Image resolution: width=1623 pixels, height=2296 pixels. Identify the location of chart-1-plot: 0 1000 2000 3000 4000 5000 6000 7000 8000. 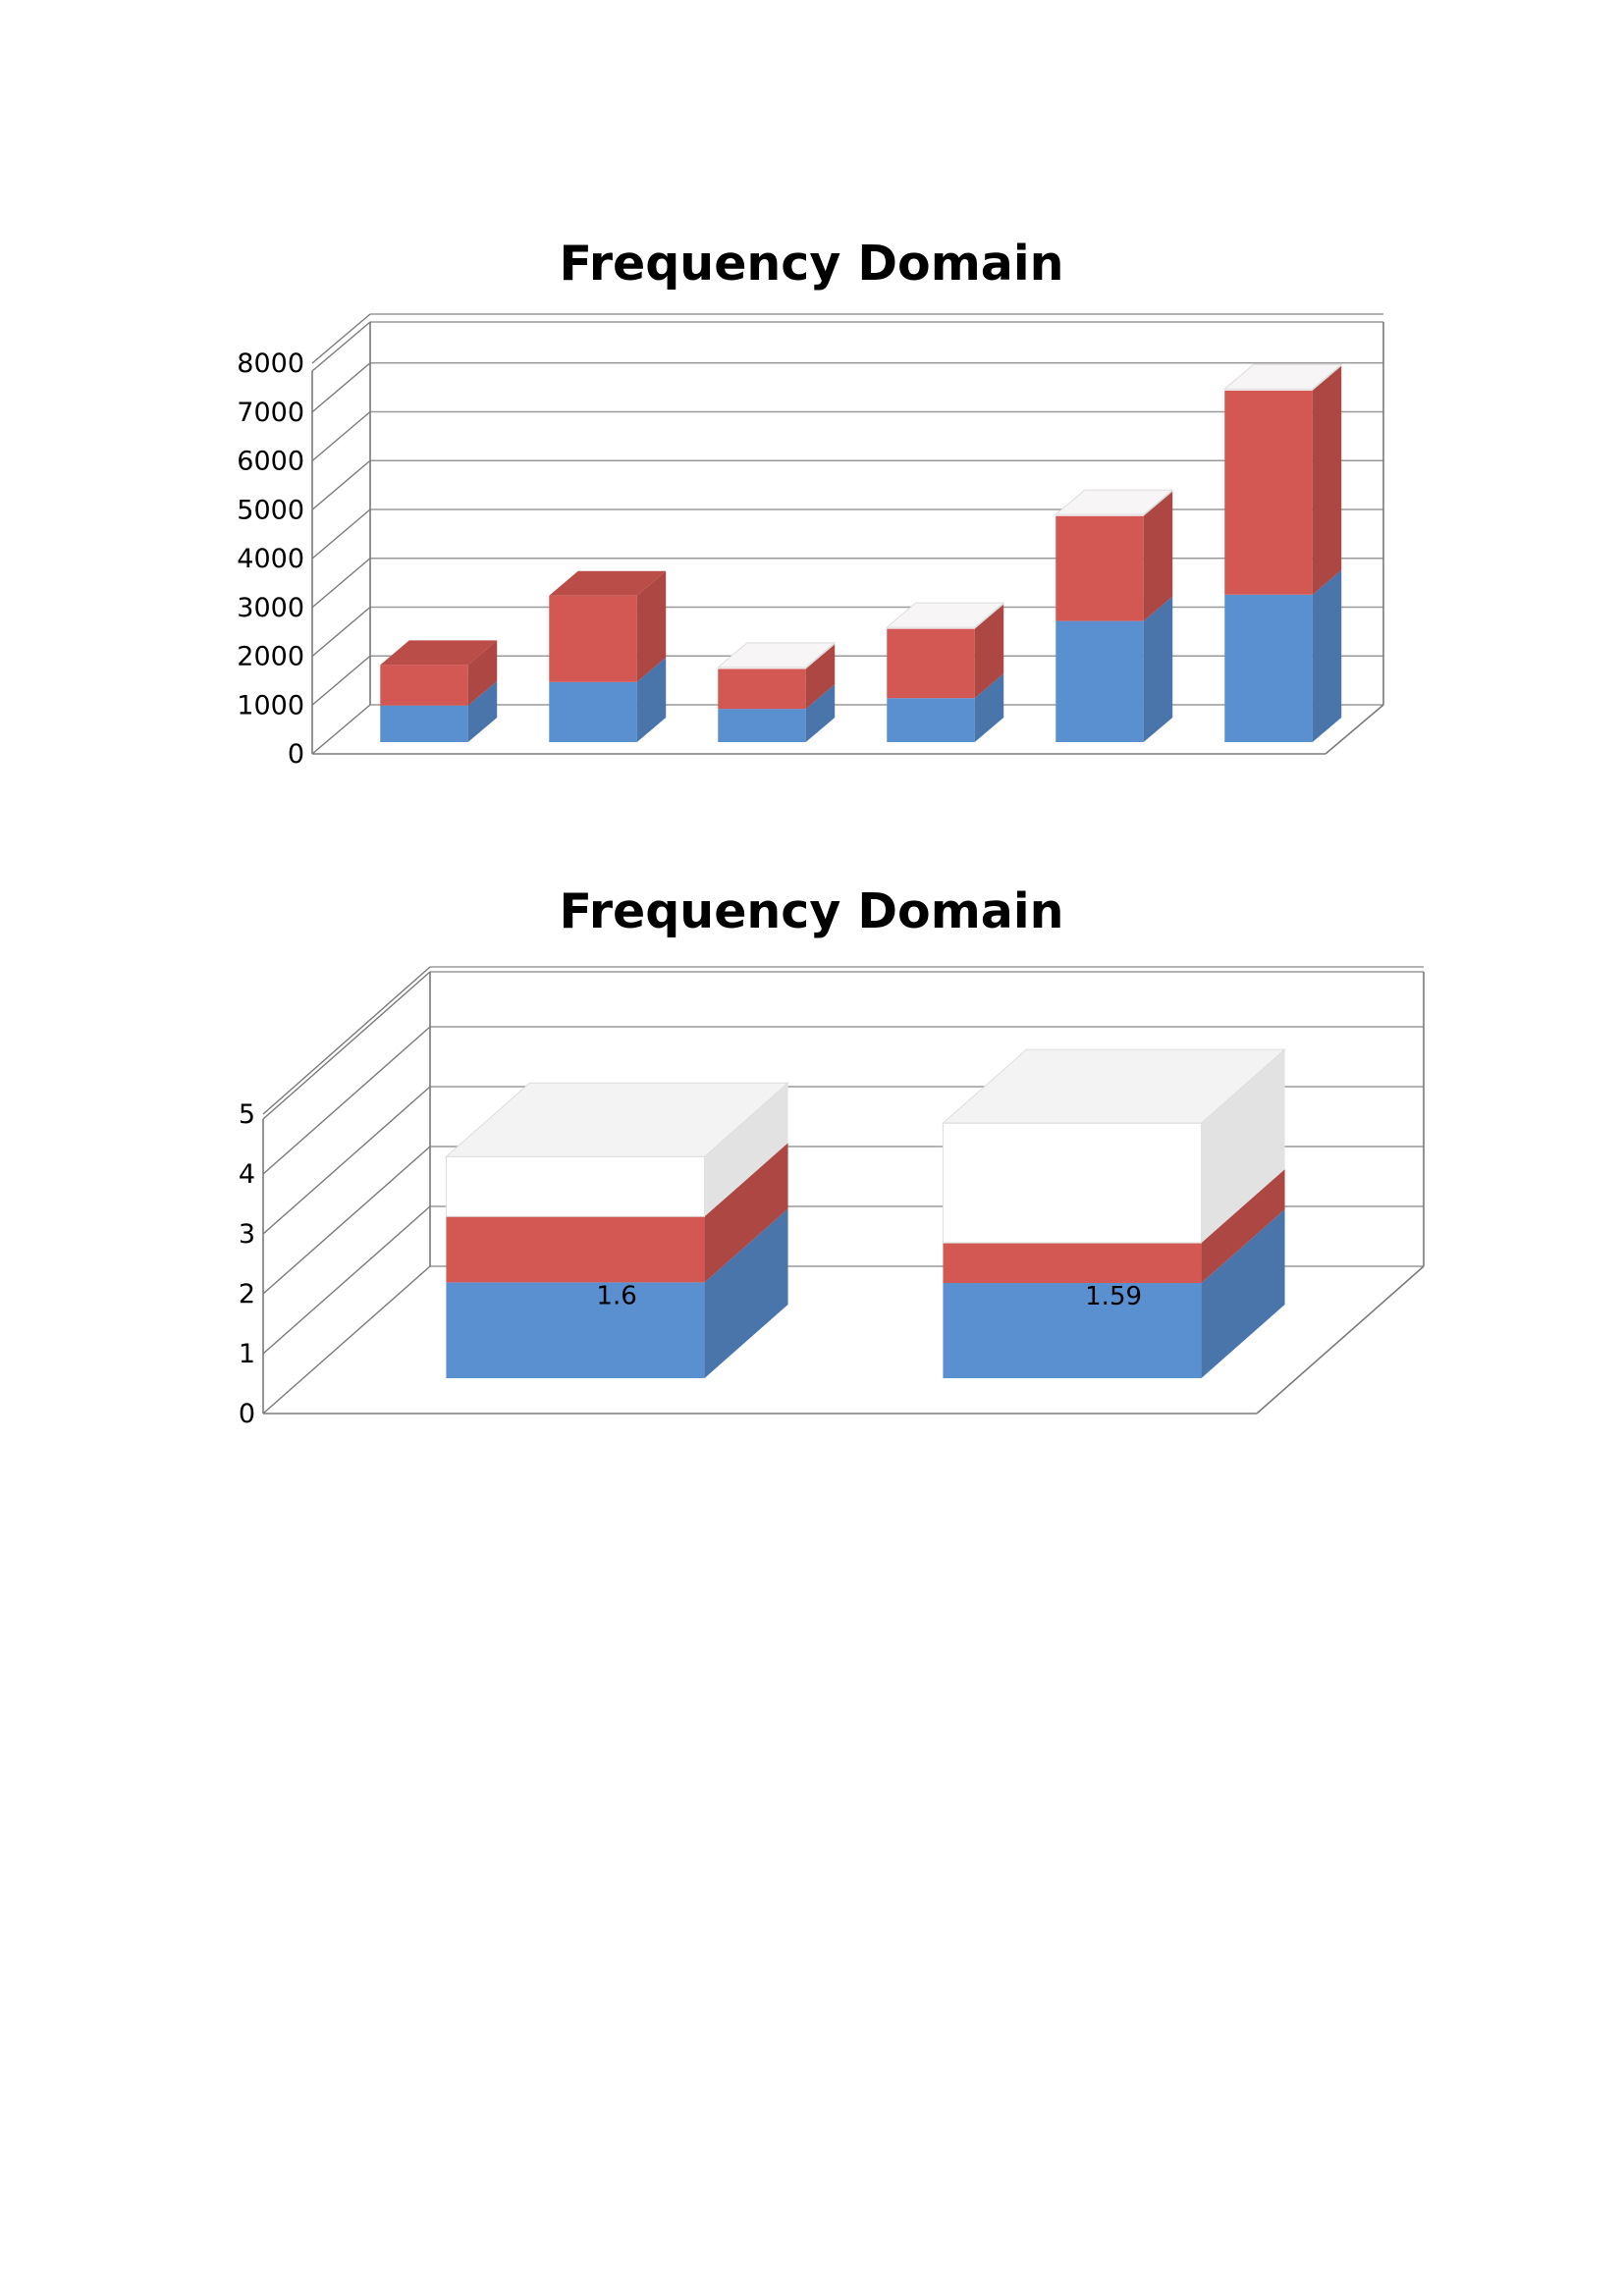
(810, 541).